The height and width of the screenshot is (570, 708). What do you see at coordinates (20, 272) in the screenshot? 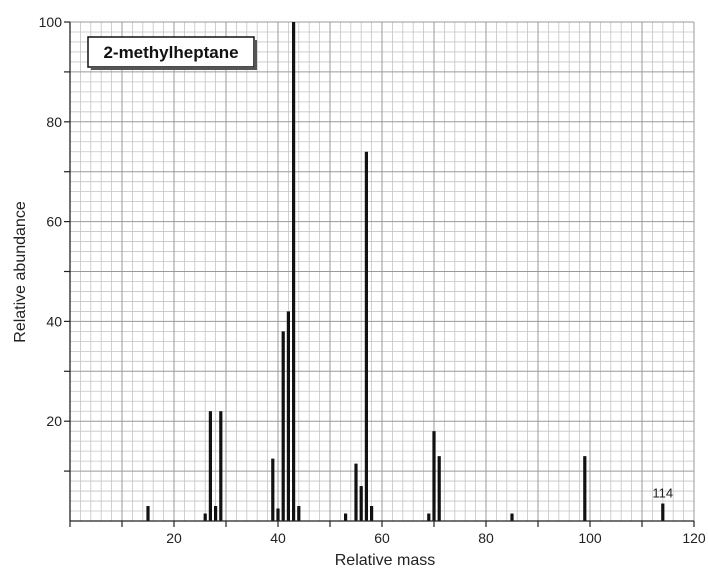
I see `y-axis-title: Relative abundance` at bounding box center [20, 272].